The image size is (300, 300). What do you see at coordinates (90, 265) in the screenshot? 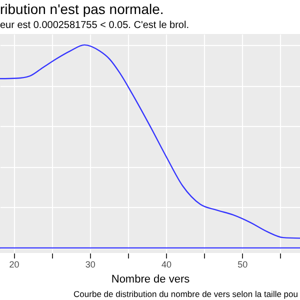
I see `x-tick-label: 30` at bounding box center [90, 265].